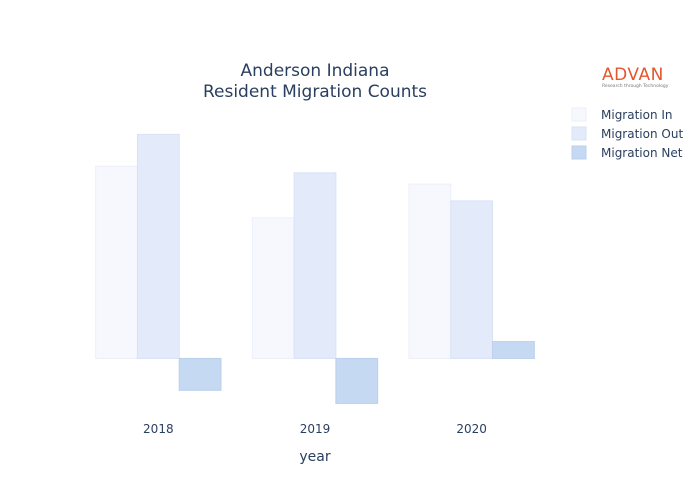 This screenshot has height=500, width=700. I want to click on bar-migration-out-2019, so click(315, 265).